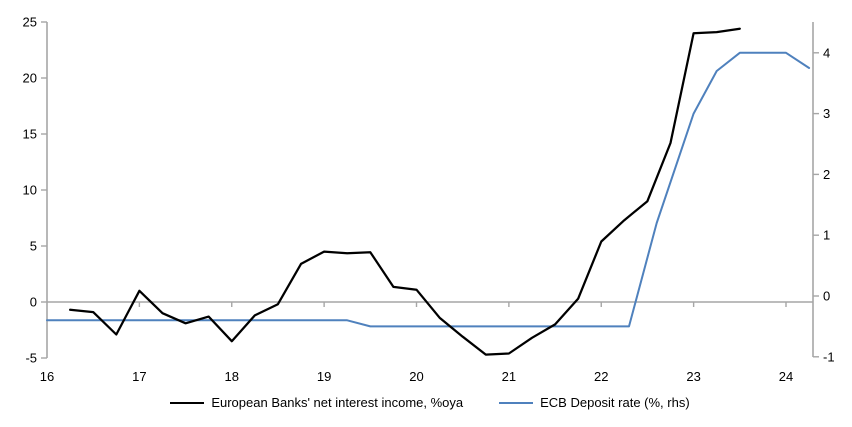  I want to click on legend-label-deposit-rate: ECB Deposit rate (%, rhs), so click(615, 402).